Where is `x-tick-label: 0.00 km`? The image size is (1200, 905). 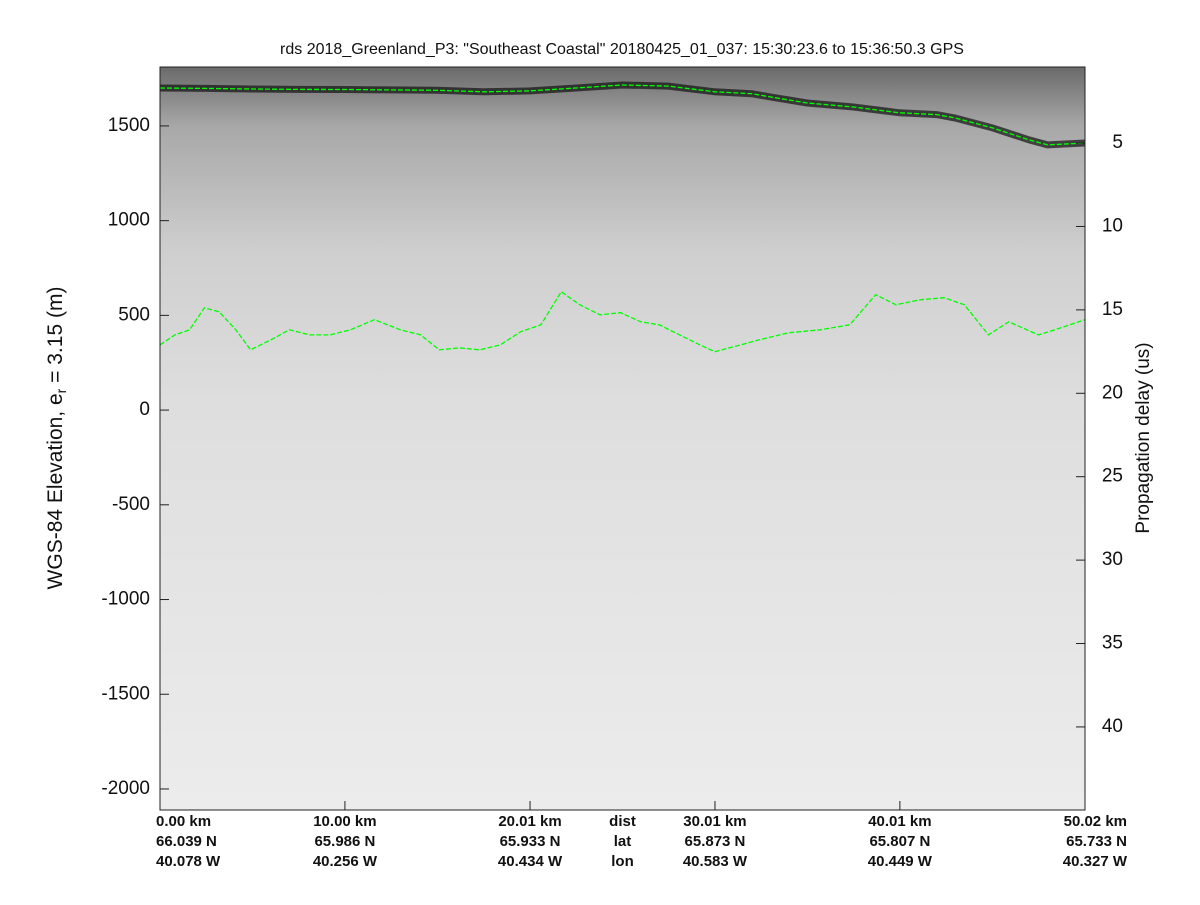 x-tick-label: 0.00 km is located at coordinates (183, 821).